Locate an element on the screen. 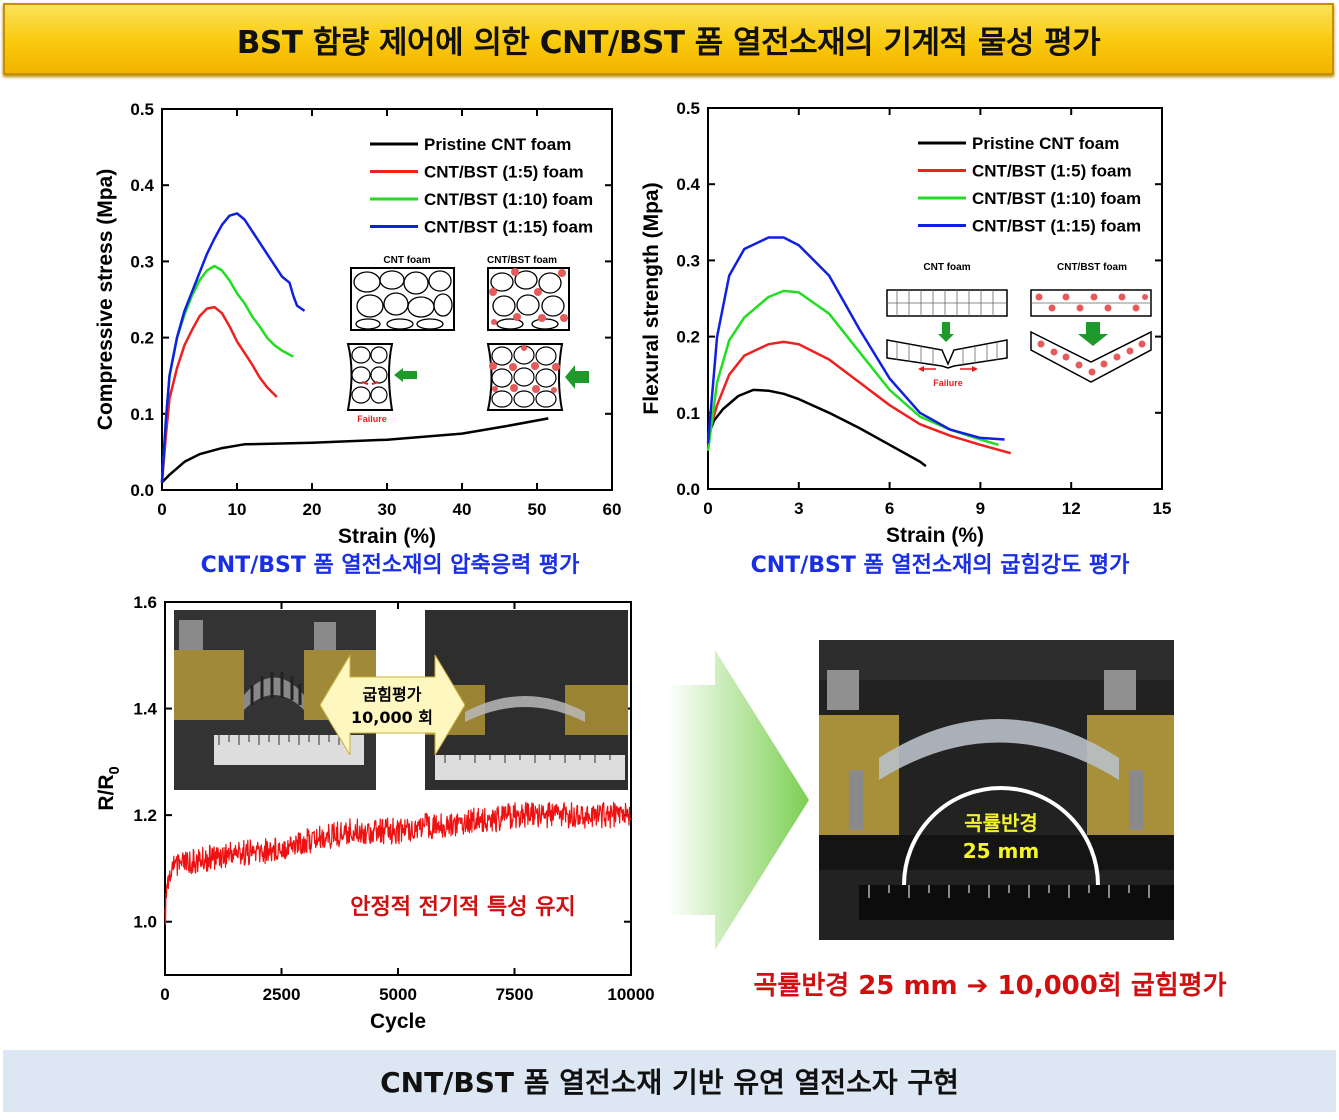 The width and height of the screenshot is (1339, 1120). footer-banner: CNT/BST 폼 열전소재 기반 유연 열전소자 구현 is located at coordinates (669, 1081).